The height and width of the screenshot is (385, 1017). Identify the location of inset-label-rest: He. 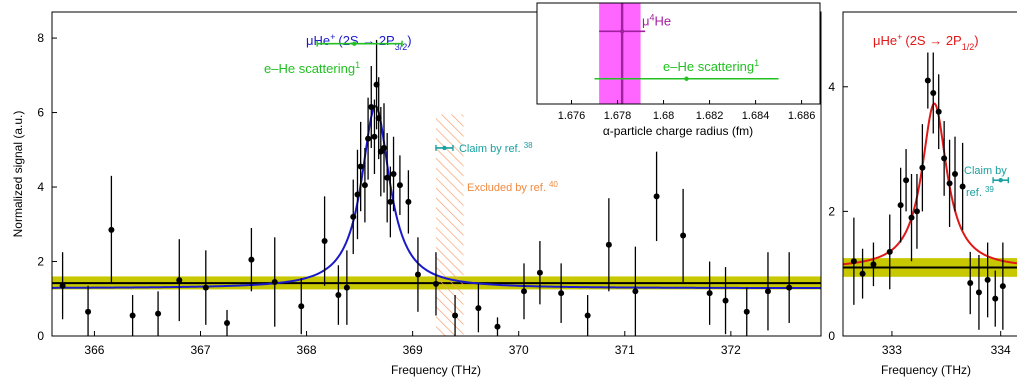
(663, 20).